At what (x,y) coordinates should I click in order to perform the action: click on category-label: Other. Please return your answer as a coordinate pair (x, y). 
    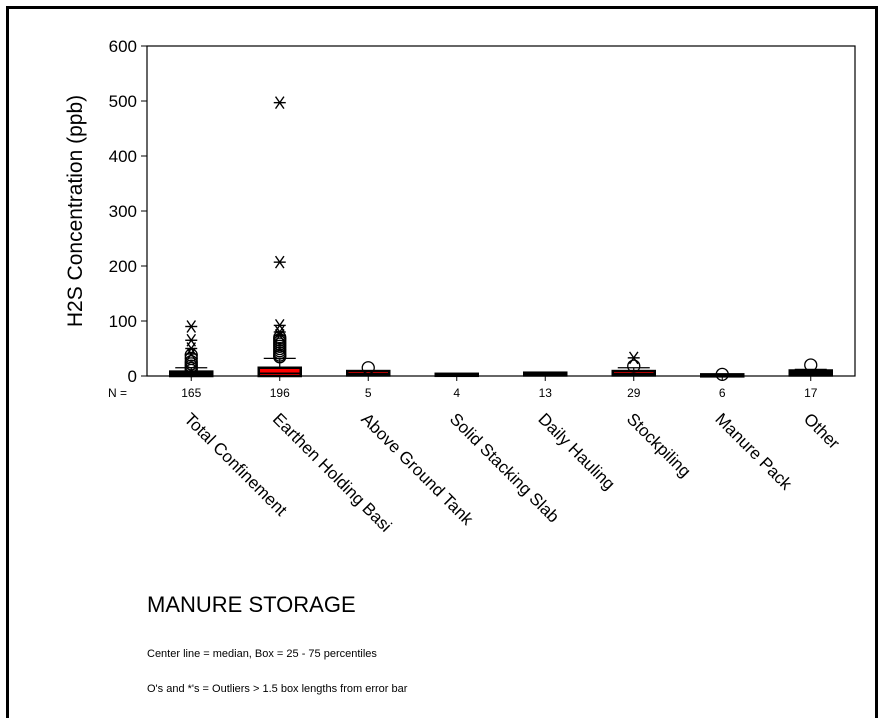
    Looking at the image, I should click on (822, 431).